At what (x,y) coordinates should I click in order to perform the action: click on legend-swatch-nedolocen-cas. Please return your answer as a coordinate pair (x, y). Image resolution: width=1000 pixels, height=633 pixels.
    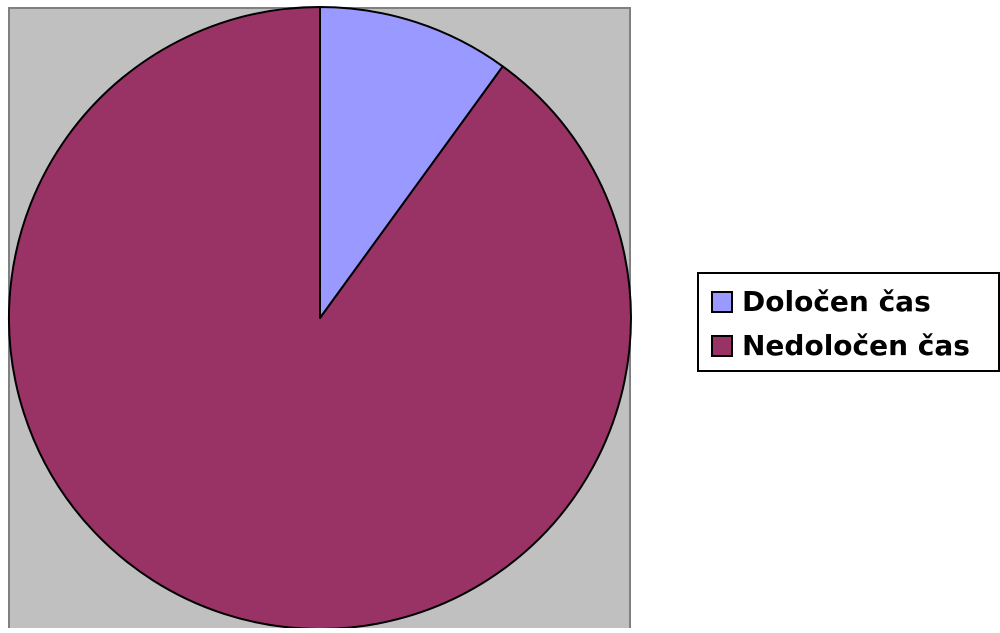
    Looking at the image, I should click on (722, 346).